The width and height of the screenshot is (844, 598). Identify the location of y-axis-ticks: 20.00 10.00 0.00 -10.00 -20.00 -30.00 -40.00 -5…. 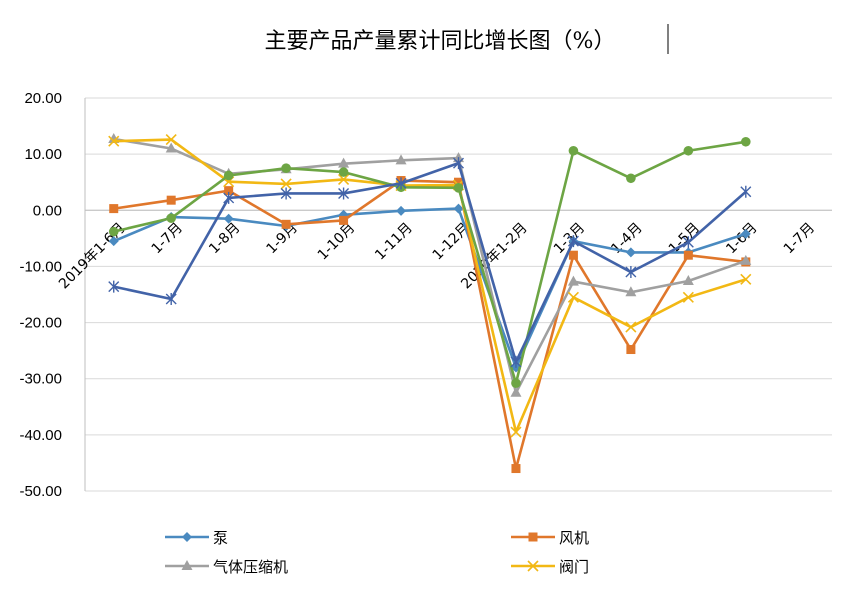
(40, 295).